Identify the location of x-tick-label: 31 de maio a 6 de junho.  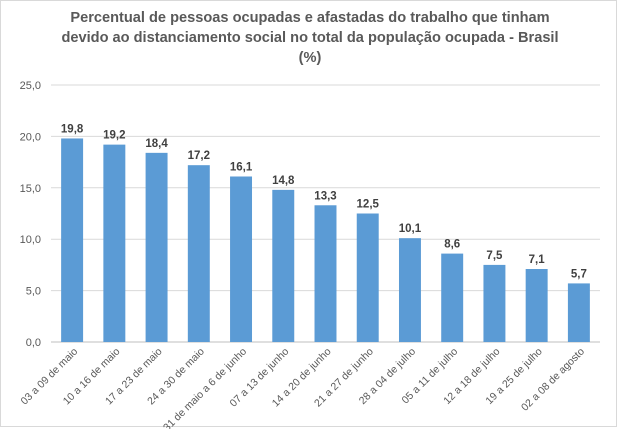
(205, 387).